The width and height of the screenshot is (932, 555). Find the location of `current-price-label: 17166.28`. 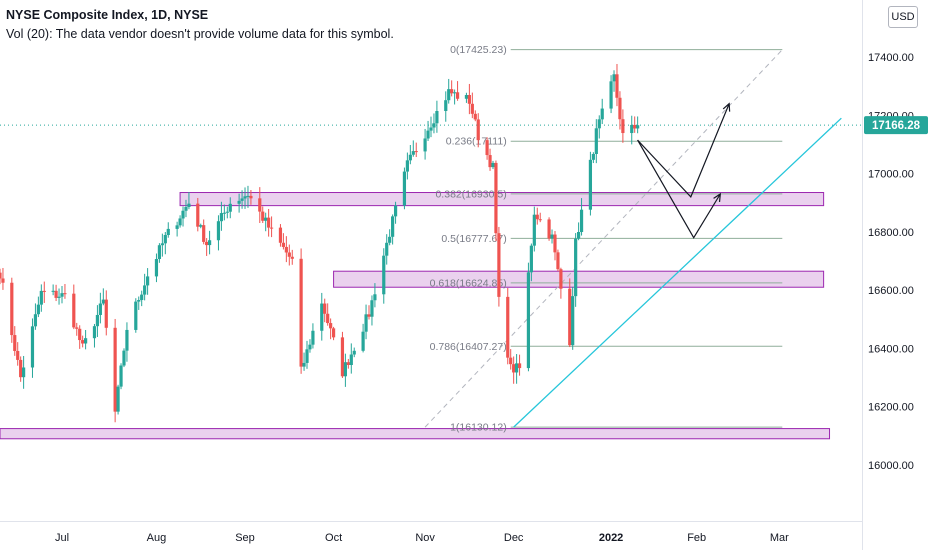

current-price-label: 17166.28 is located at coordinates (896, 126).